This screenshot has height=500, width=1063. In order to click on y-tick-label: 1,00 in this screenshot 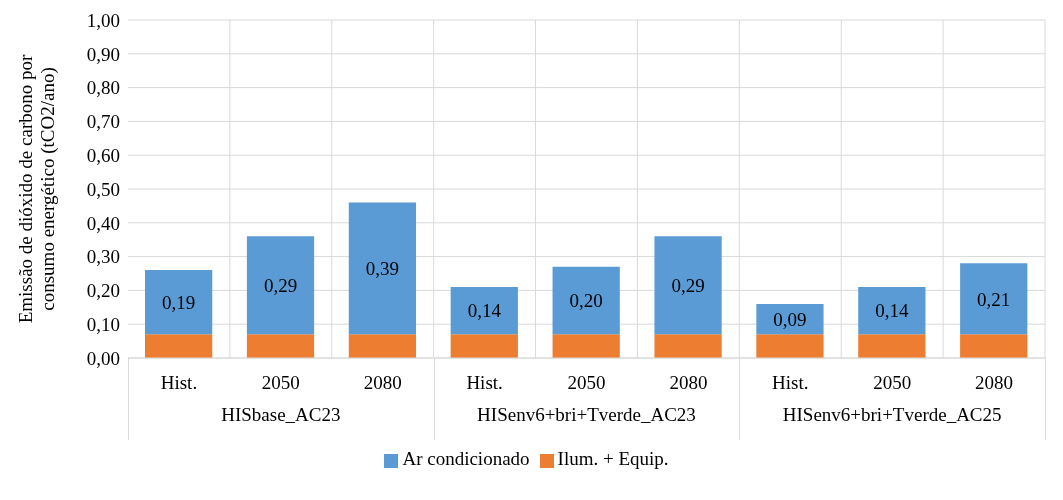, I will do `click(103, 20)`.